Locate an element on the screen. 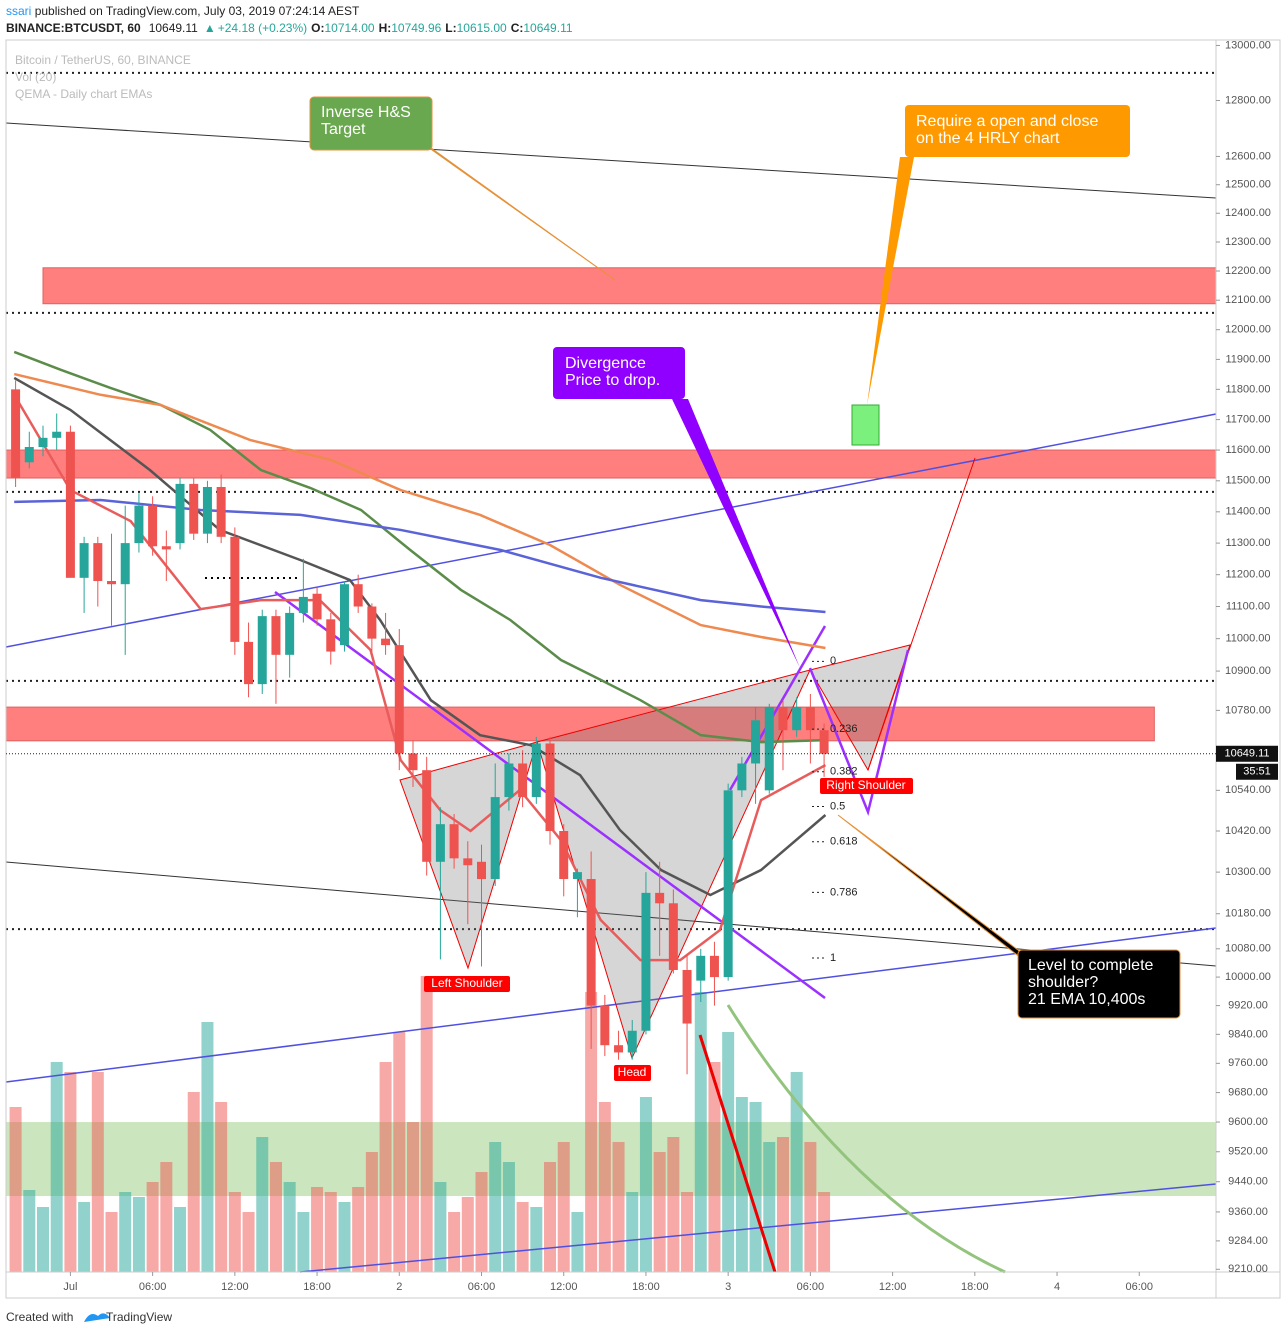 This screenshot has width=1286, height=1336. callout-text: Price to drop. is located at coordinates (612, 380).